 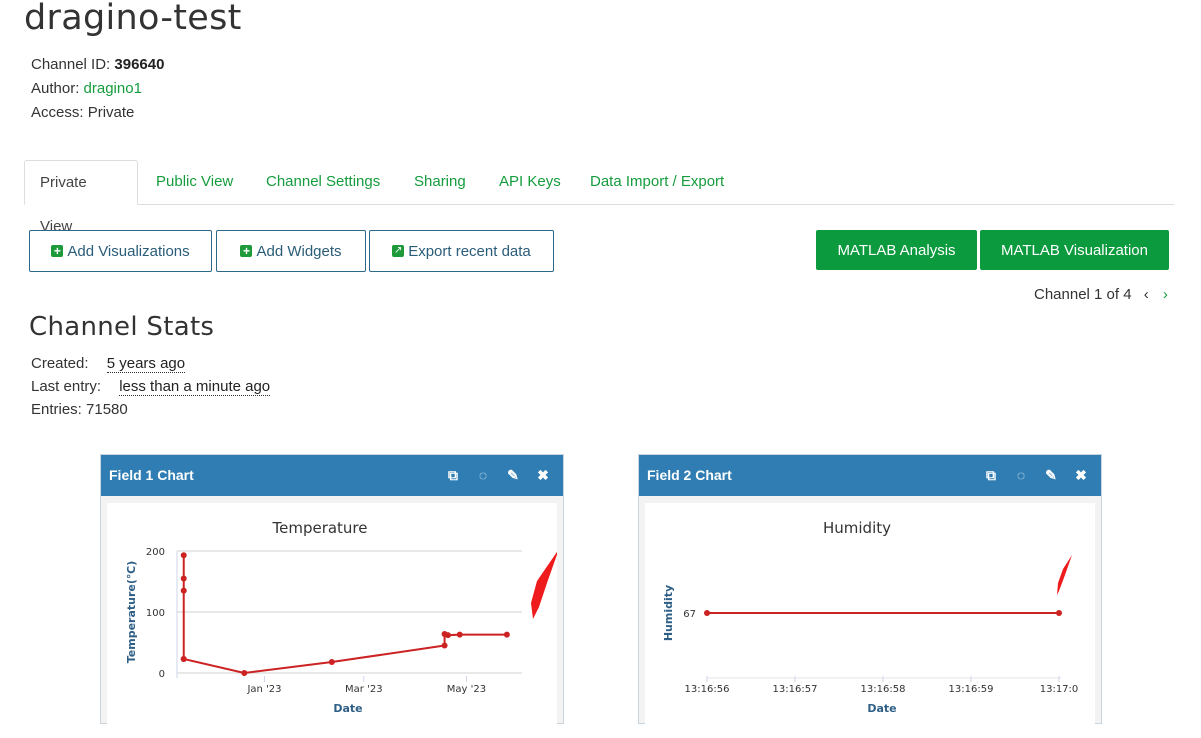 What do you see at coordinates (689, 614) in the screenshot?
I see `y-tick-label: 67` at bounding box center [689, 614].